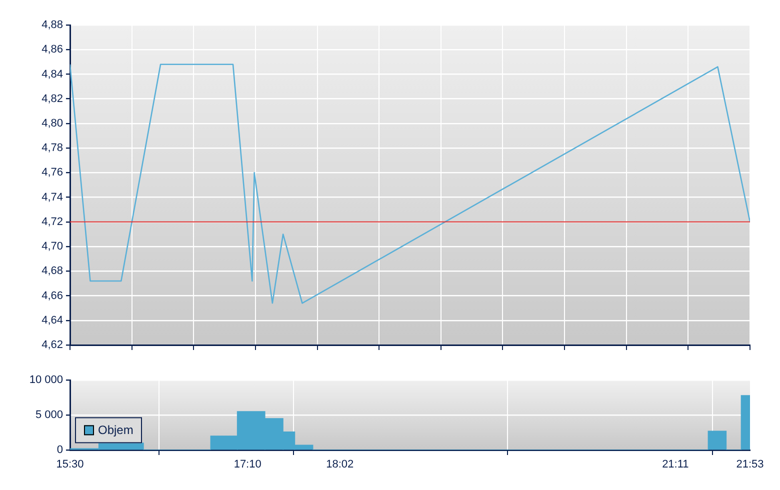 The height and width of the screenshot is (490, 780). What do you see at coordinates (52, 271) in the screenshot?
I see `y-tick-label: 4,68` at bounding box center [52, 271].